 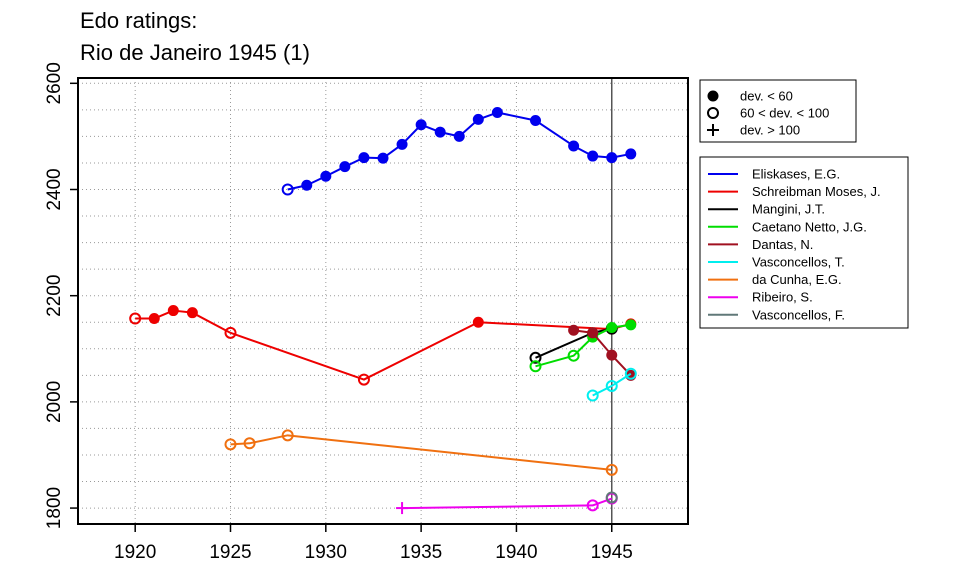 I want to click on y-tick-label: 2400, so click(x=54, y=189).